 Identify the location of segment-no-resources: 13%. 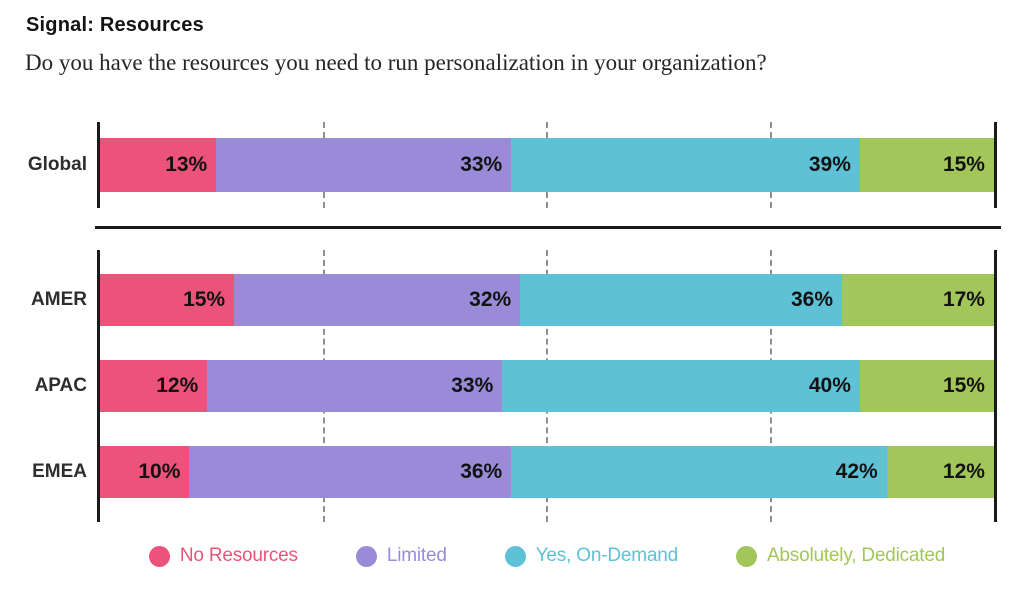
(158, 165).